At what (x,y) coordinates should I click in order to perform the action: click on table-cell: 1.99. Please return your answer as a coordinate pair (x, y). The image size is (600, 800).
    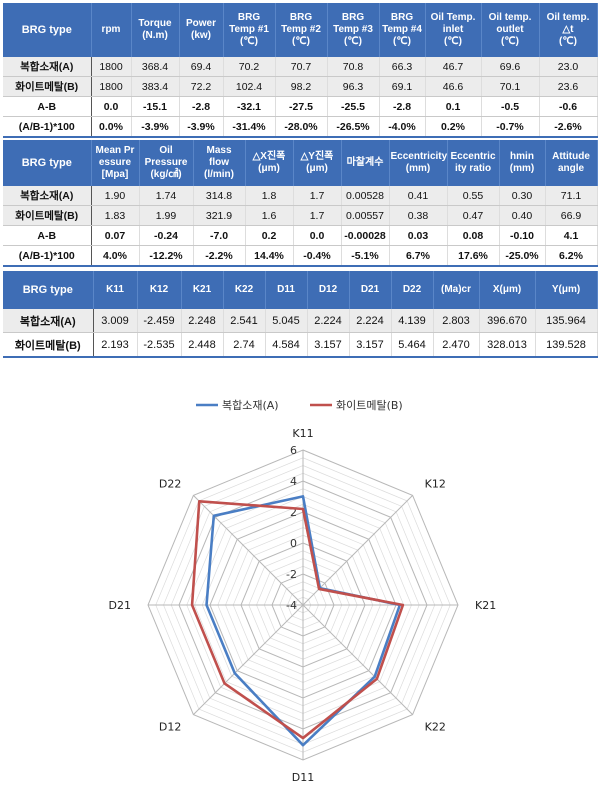
    Looking at the image, I should click on (166, 215).